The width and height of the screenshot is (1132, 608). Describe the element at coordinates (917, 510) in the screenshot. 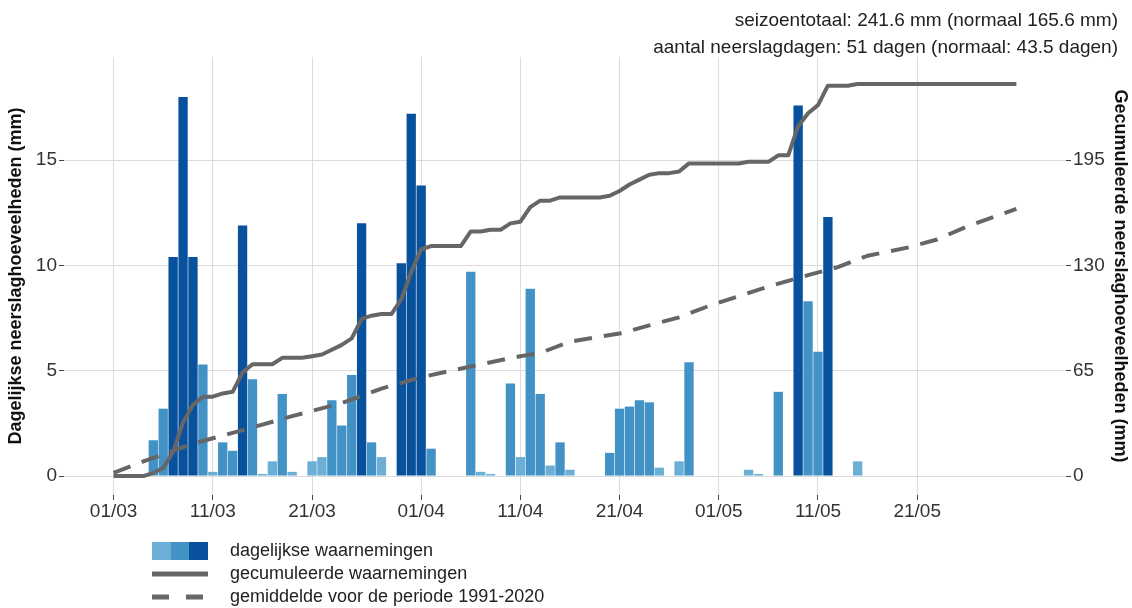

I see `x-tick-label: 21/05` at that location.